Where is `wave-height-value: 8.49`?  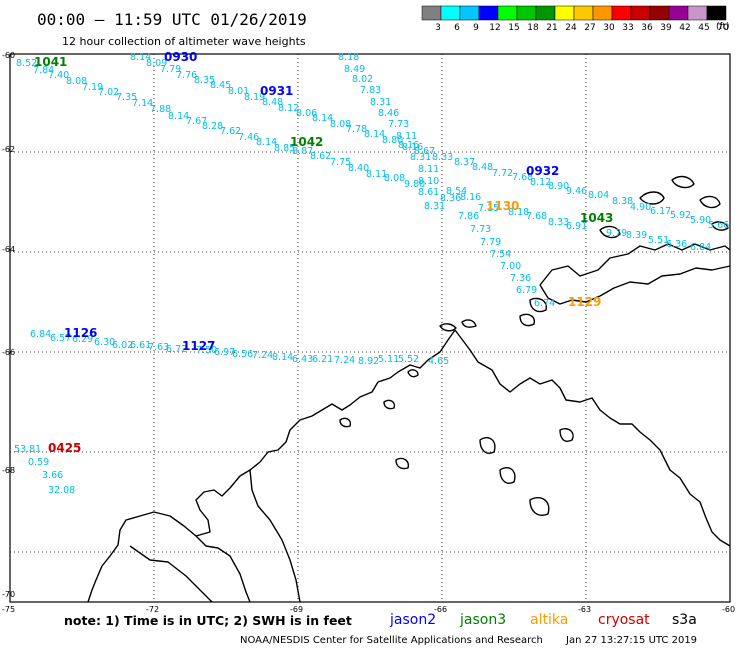
wave-height-value: 8.49 is located at coordinates (354, 69).